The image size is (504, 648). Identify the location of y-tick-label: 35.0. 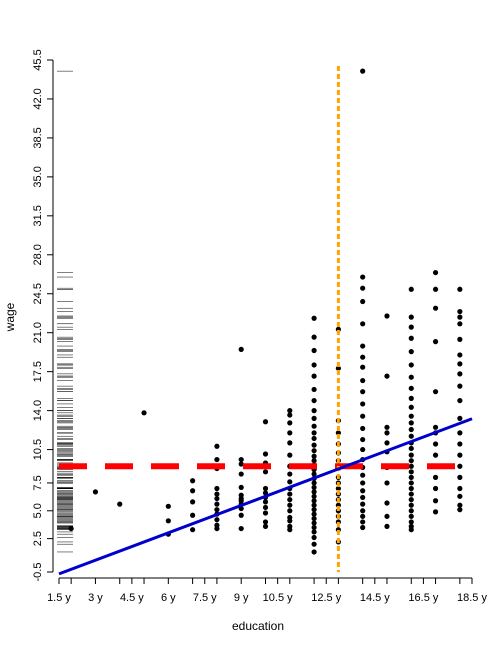
(38, 176).